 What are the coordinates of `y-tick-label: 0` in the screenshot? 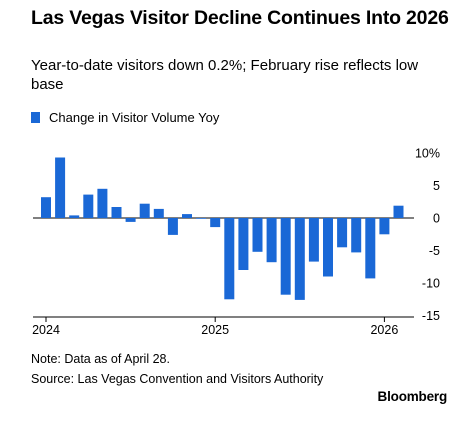 It's located at (436, 219).